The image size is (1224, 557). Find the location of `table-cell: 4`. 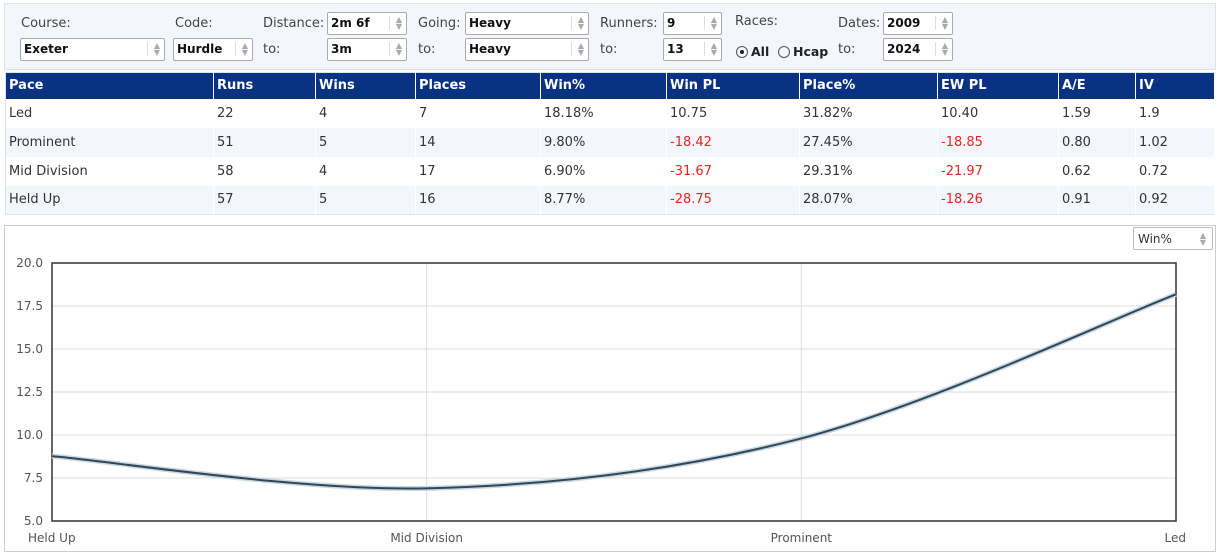

table-cell: 4 is located at coordinates (365, 171).